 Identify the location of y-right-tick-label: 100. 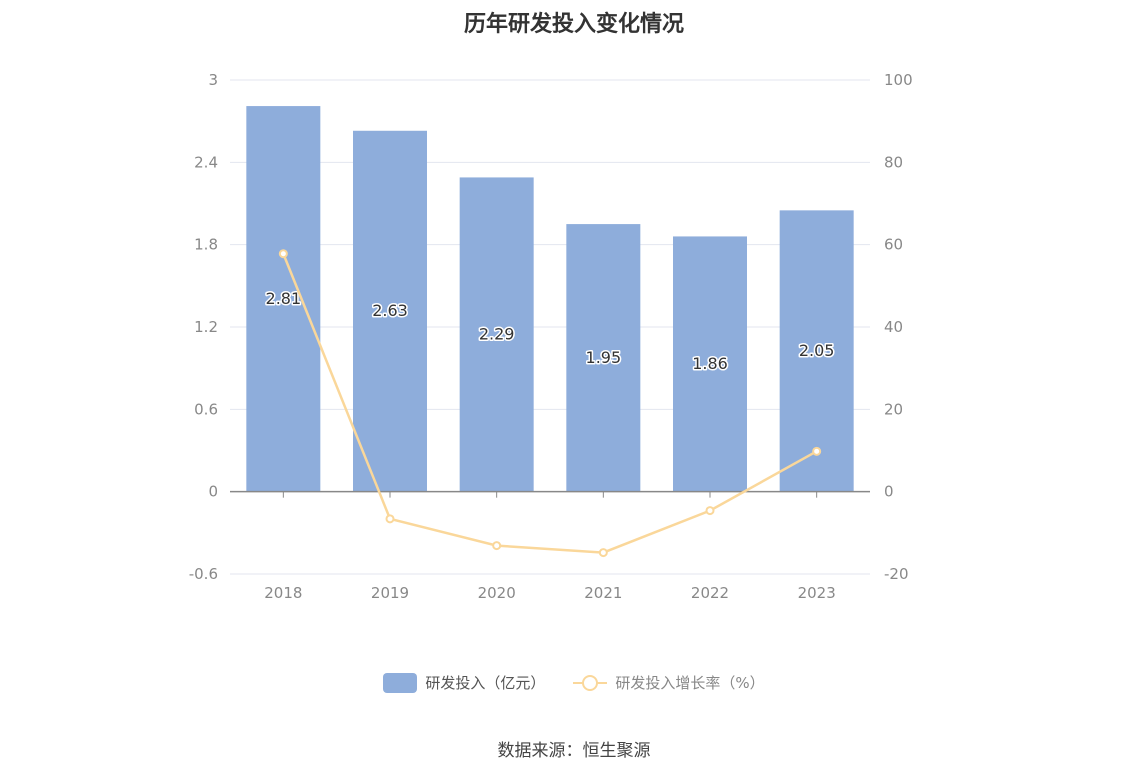
(898, 80).